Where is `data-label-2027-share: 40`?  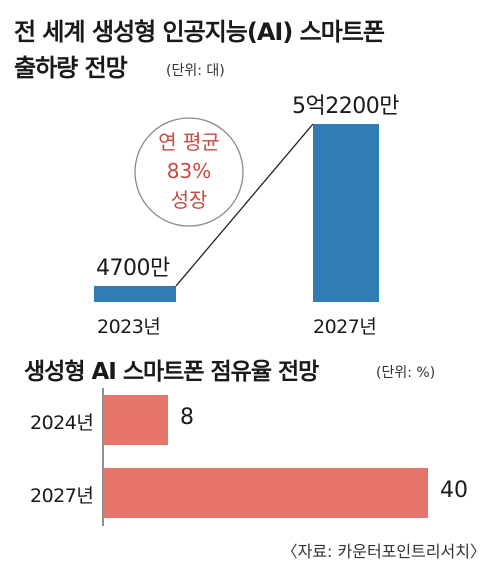 data-label-2027-share: 40 is located at coordinates (454, 490).